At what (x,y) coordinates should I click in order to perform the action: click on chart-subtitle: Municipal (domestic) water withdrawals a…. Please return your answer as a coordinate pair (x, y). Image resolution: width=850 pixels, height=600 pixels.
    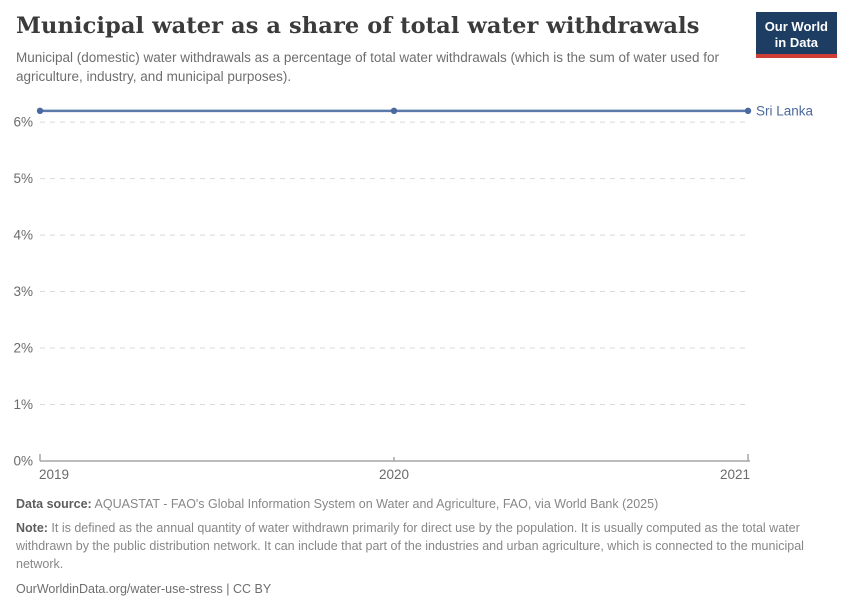
    Looking at the image, I should click on (368, 67).